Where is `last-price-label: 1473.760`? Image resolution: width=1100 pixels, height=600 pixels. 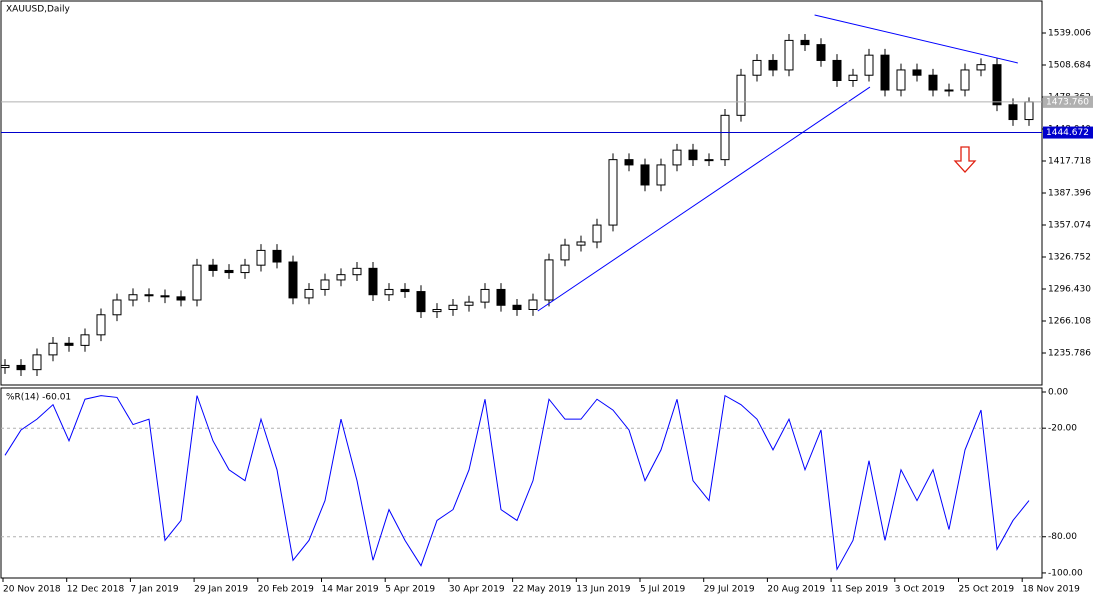 last-price-label: 1473.760 is located at coordinates (1067, 102).